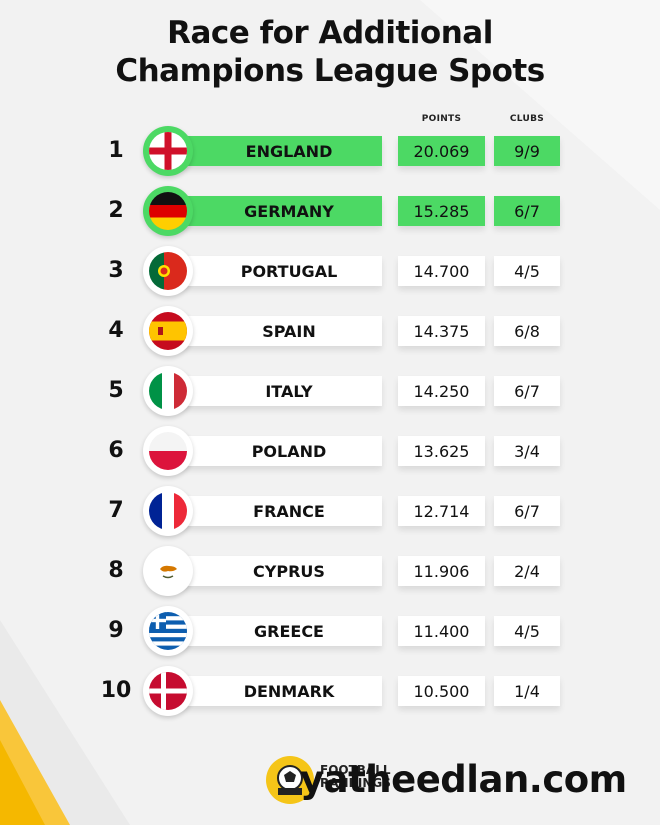  I want to click on brand-name: FOOTBALL RANKINGS, so click(355, 777).